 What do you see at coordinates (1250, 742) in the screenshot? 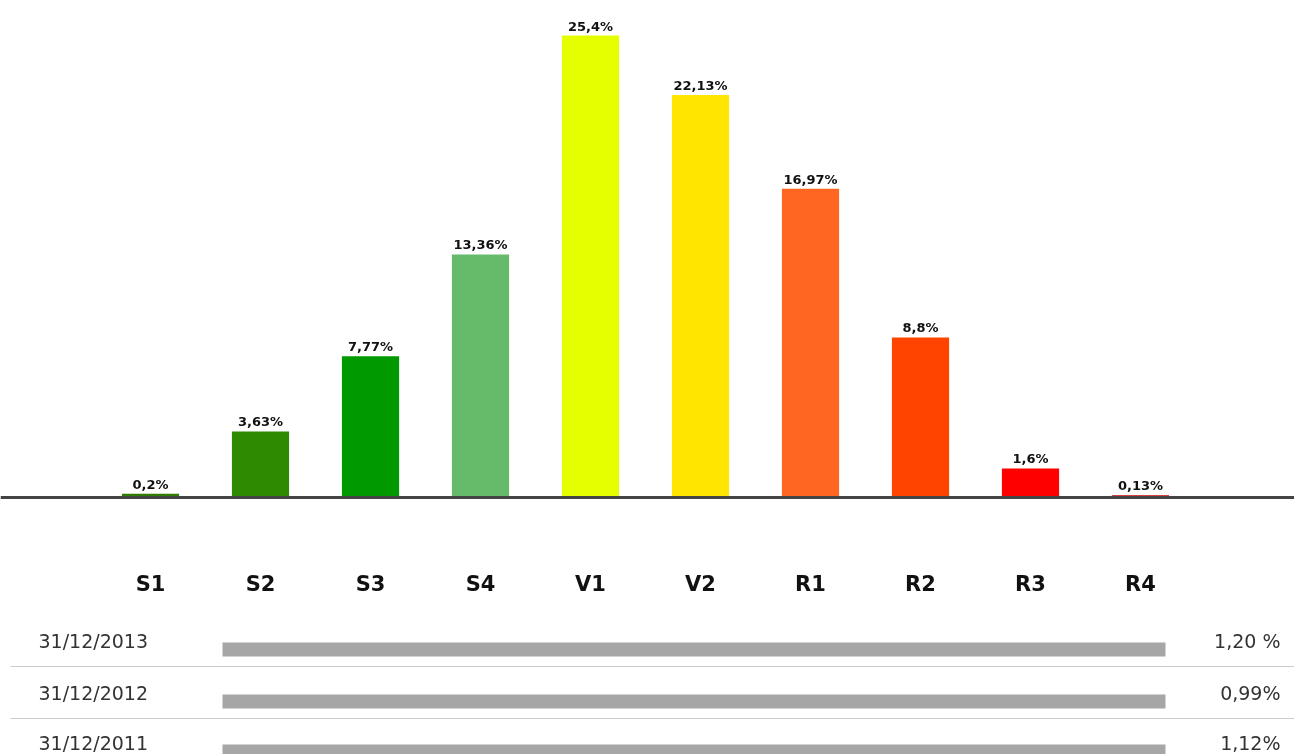
I see `text: 1,12%` at bounding box center [1250, 742].